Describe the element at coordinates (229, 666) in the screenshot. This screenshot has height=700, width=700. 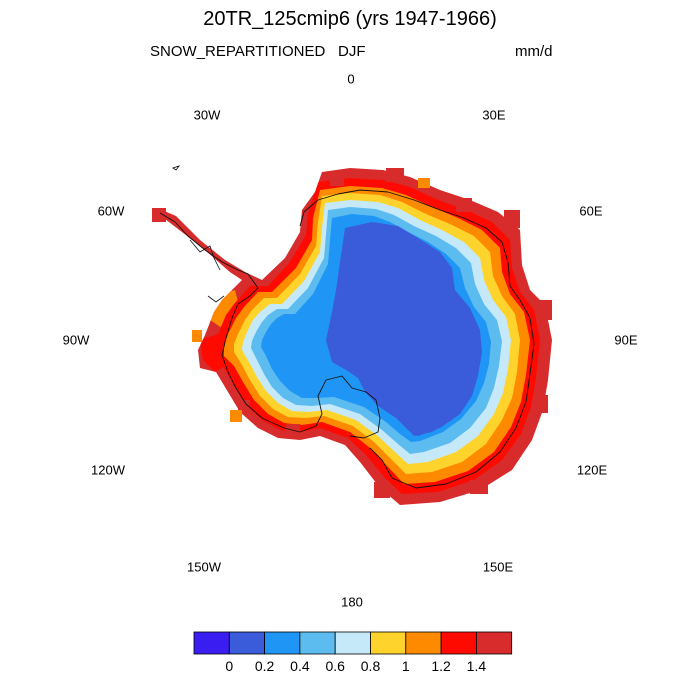
I see `colorbar-tick-label: 0` at that location.